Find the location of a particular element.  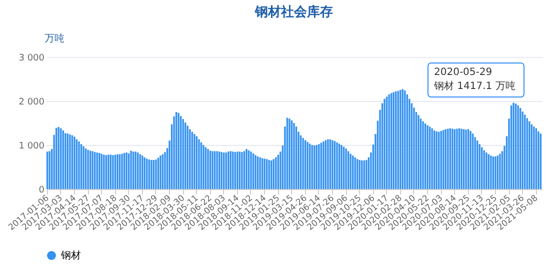

y-tick-label: 2 000 is located at coordinates (31, 103).